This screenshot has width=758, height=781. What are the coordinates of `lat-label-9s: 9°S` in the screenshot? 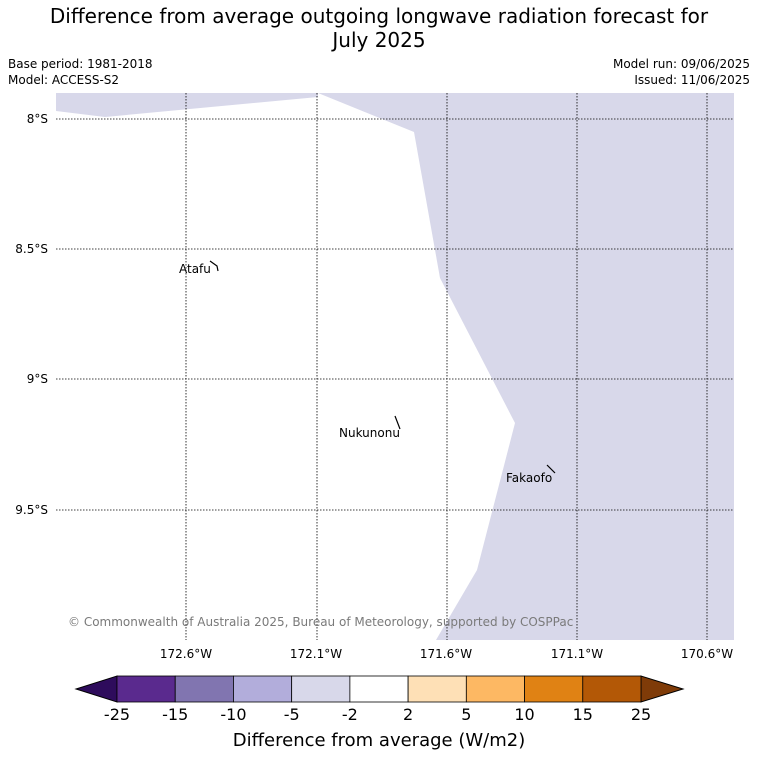 It's located at (37, 379).